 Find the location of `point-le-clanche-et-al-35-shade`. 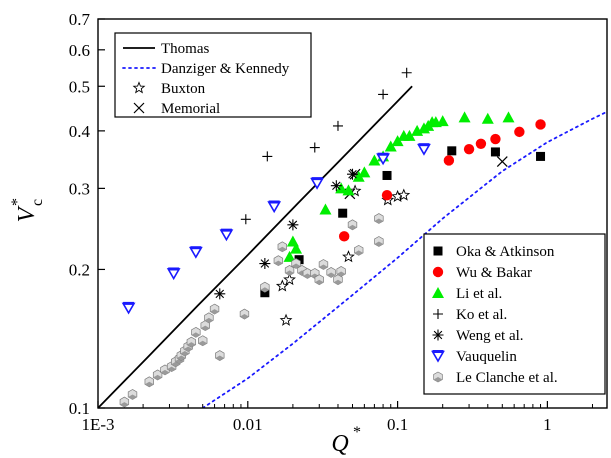

point-le-clanche-et-al-35-shade is located at coordinates (379, 221).